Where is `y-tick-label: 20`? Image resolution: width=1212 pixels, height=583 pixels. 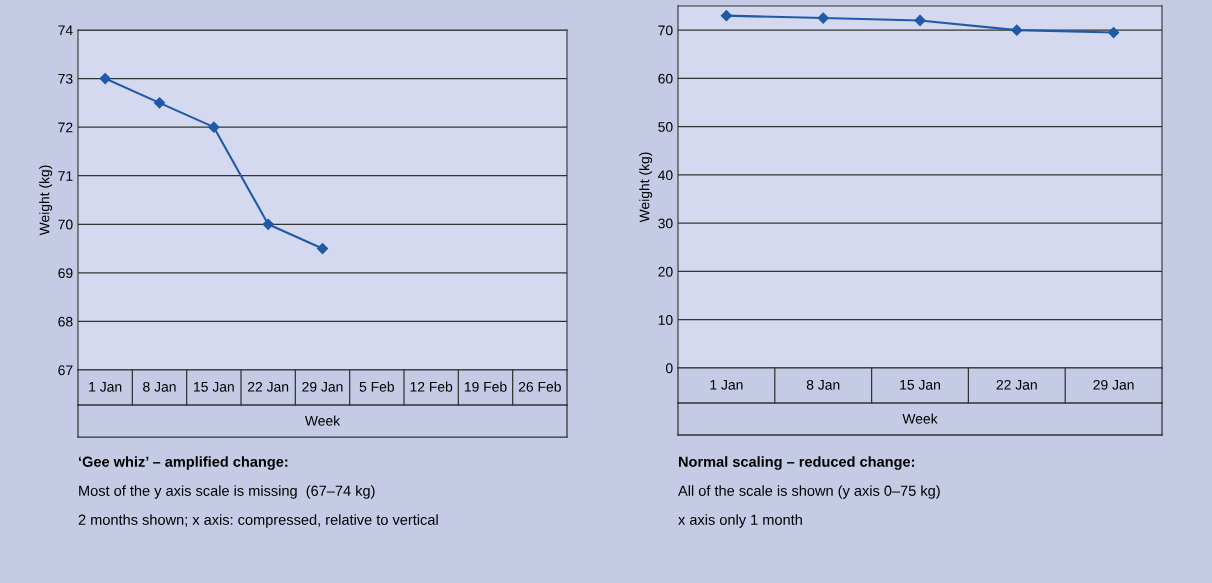 y-tick-label: 20 is located at coordinates (665, 271).